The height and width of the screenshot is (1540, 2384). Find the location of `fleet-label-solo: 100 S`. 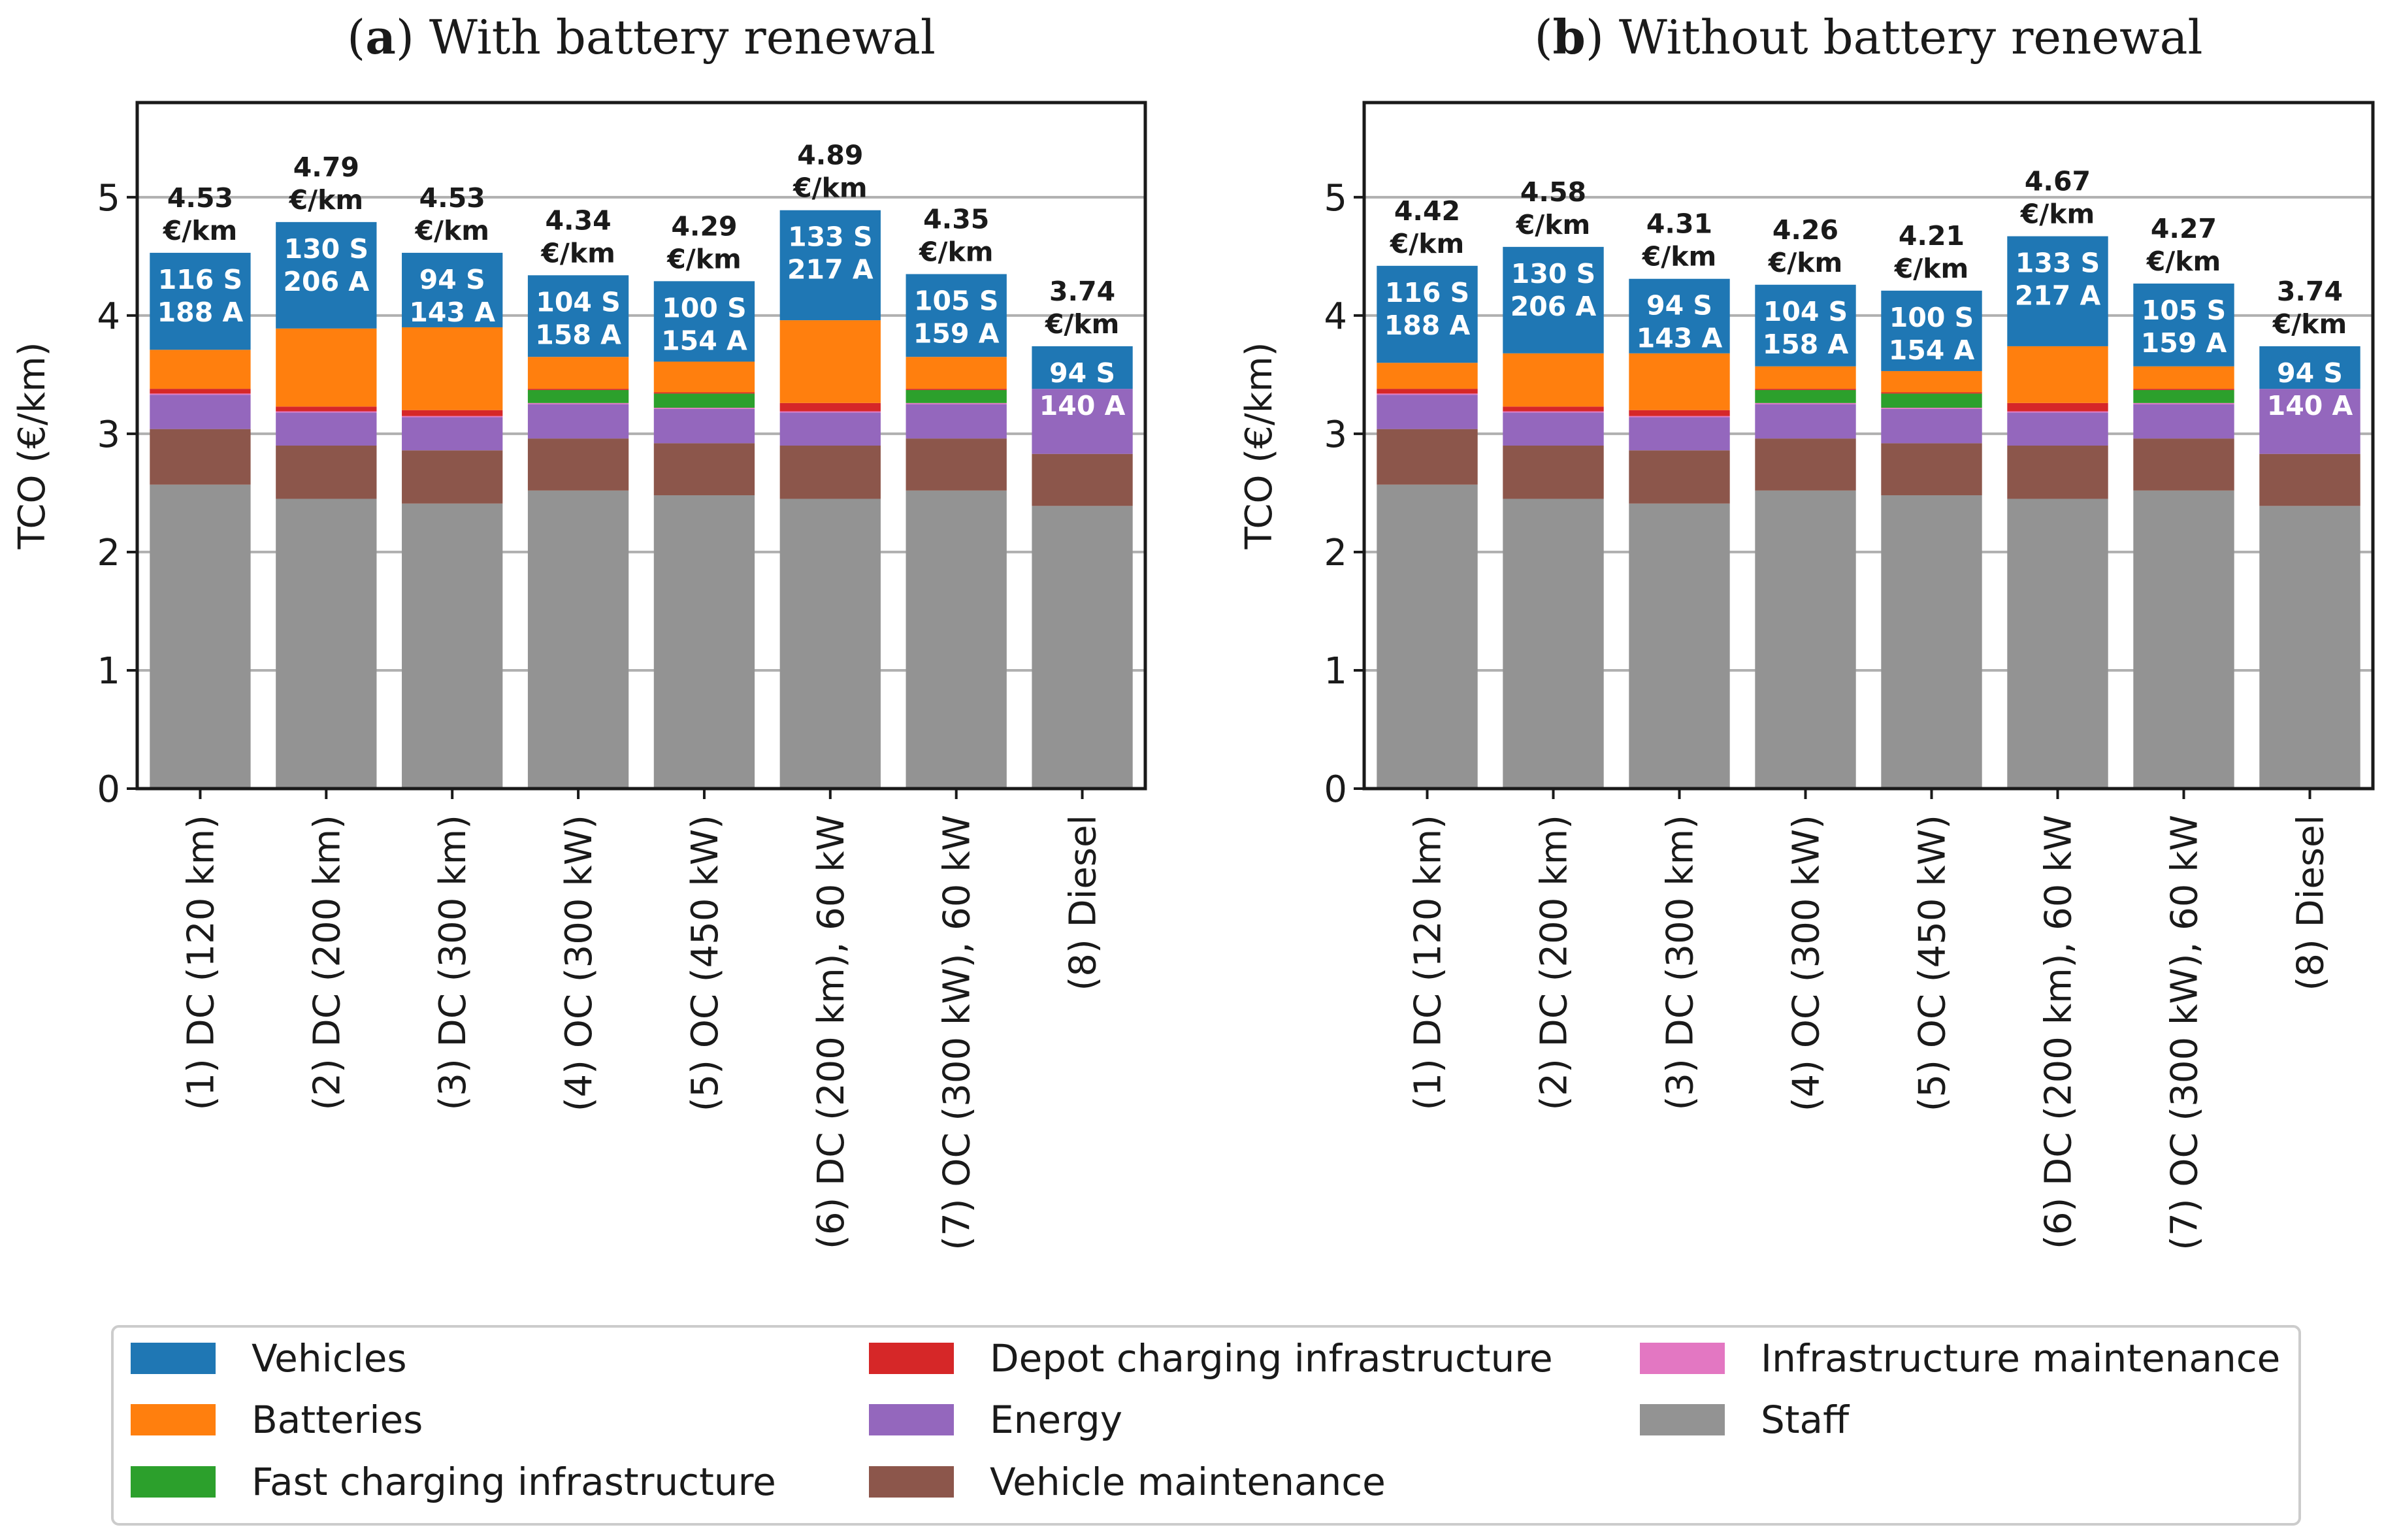

fleet-label-solo: 100 S is located at coordinates (1931, 317).